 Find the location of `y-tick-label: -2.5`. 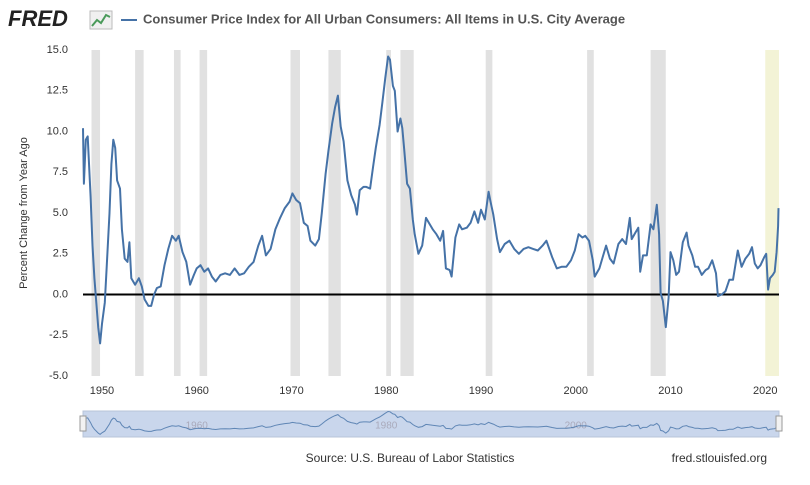

y-tick-label: -2.5 is located at coordinates (58, 335).